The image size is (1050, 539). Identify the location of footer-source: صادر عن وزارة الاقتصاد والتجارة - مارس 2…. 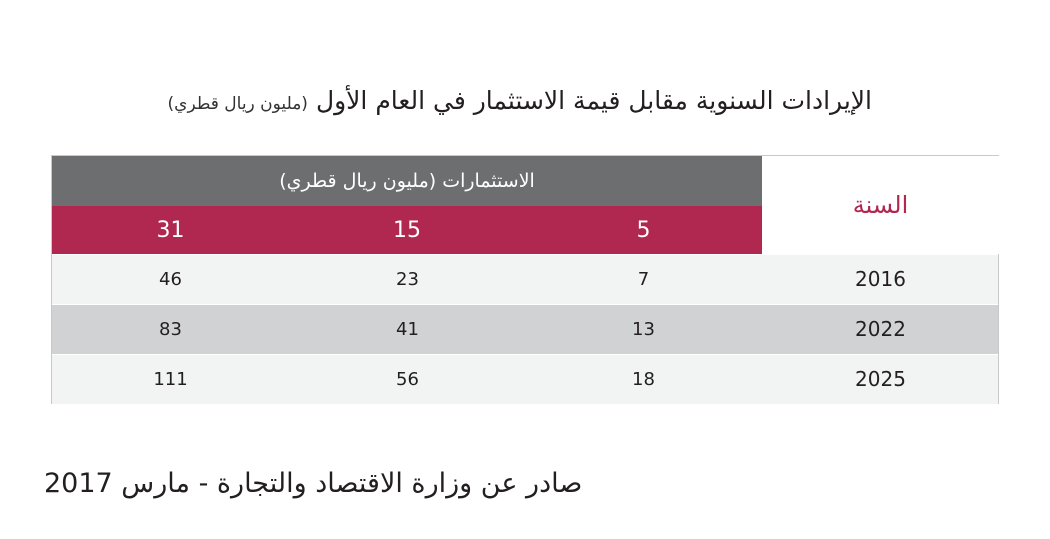
(313, 483).